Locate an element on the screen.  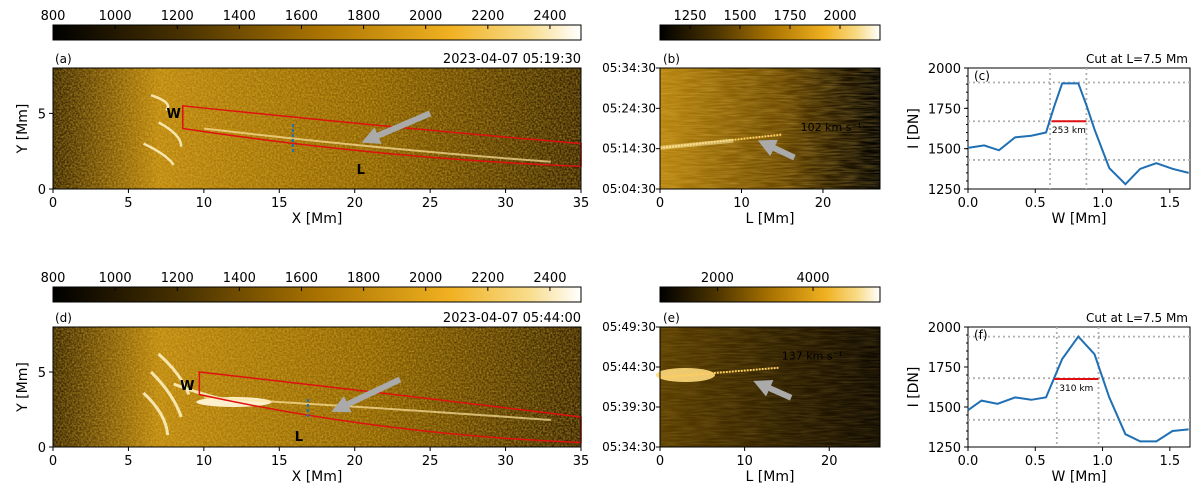
panel-label: (d) is located at coordinates (63, 318).